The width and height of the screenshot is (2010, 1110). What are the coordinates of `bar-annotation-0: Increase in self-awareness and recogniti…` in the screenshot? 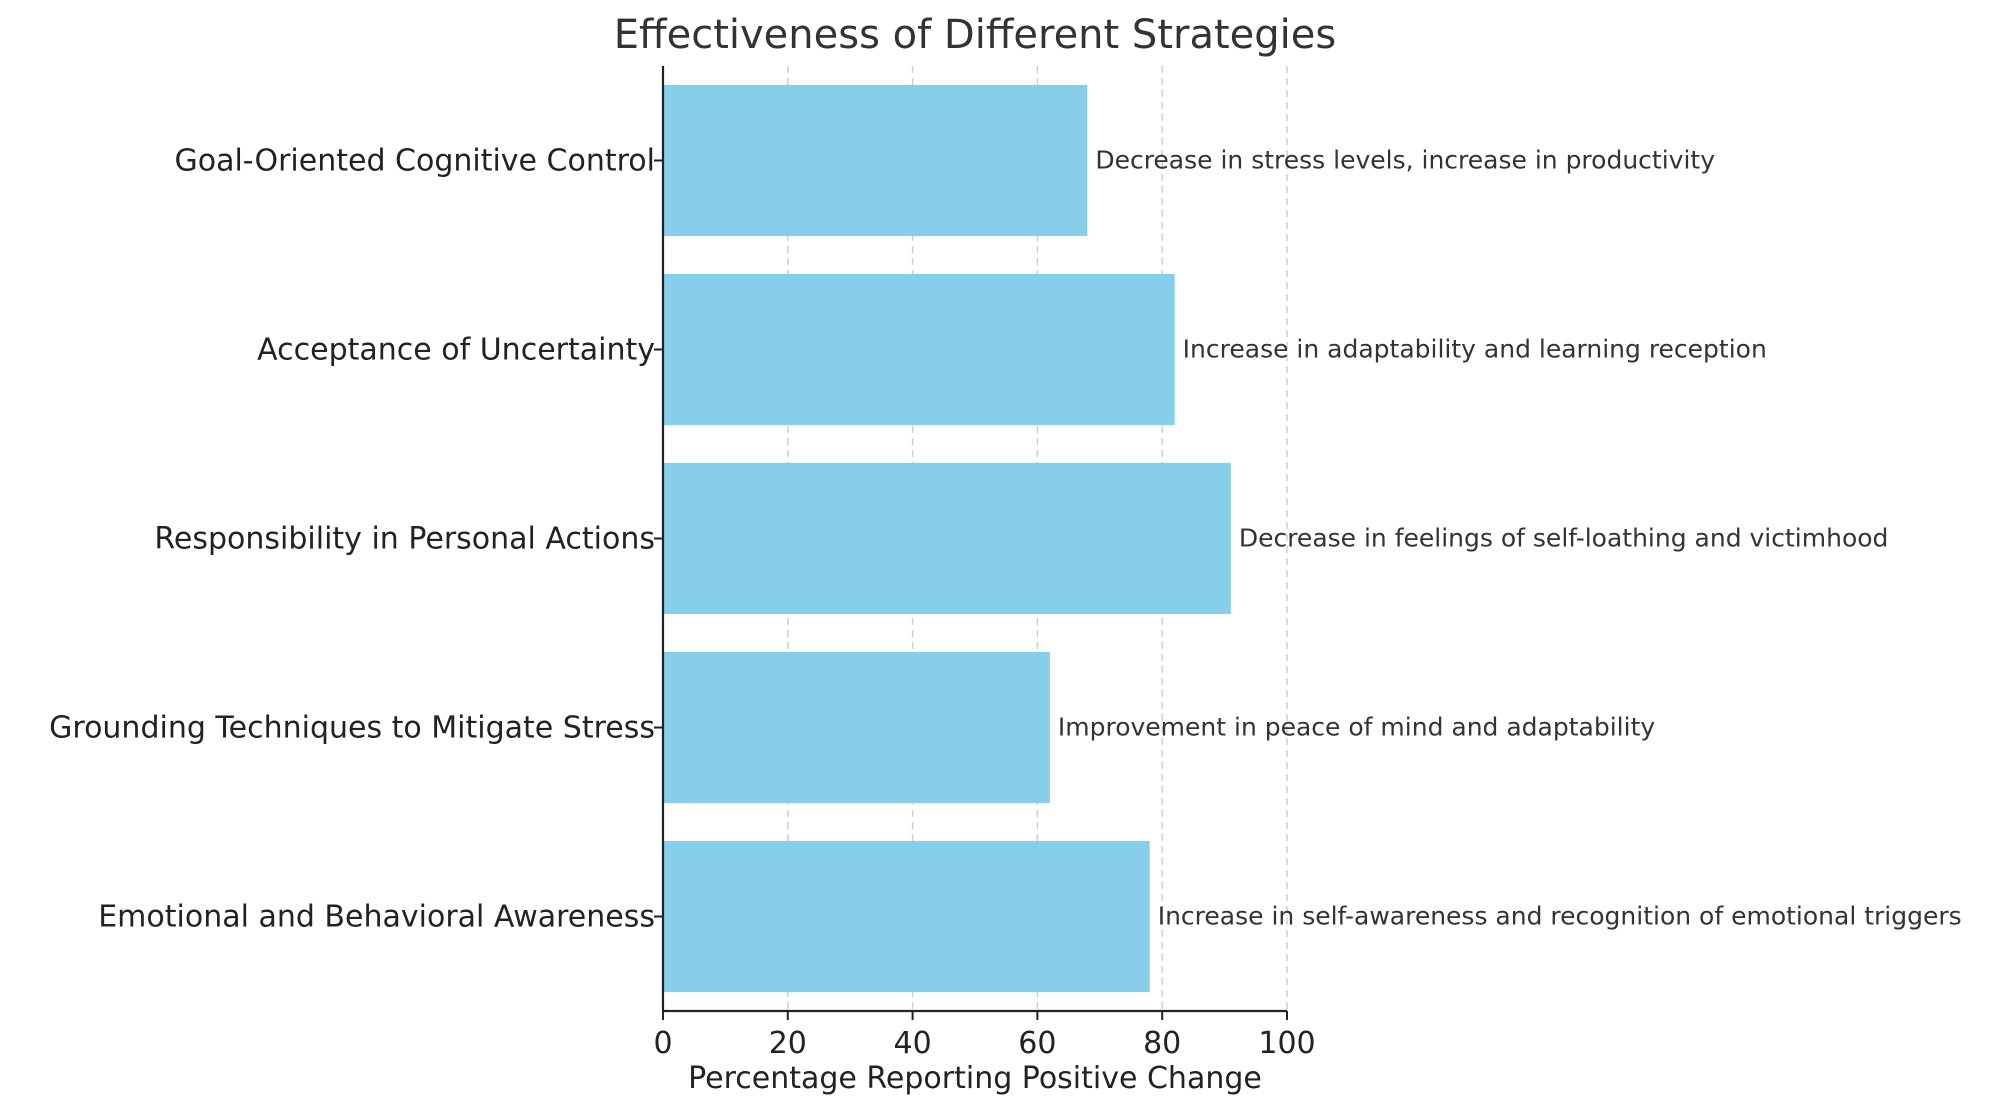 It's located at (1560, 916).